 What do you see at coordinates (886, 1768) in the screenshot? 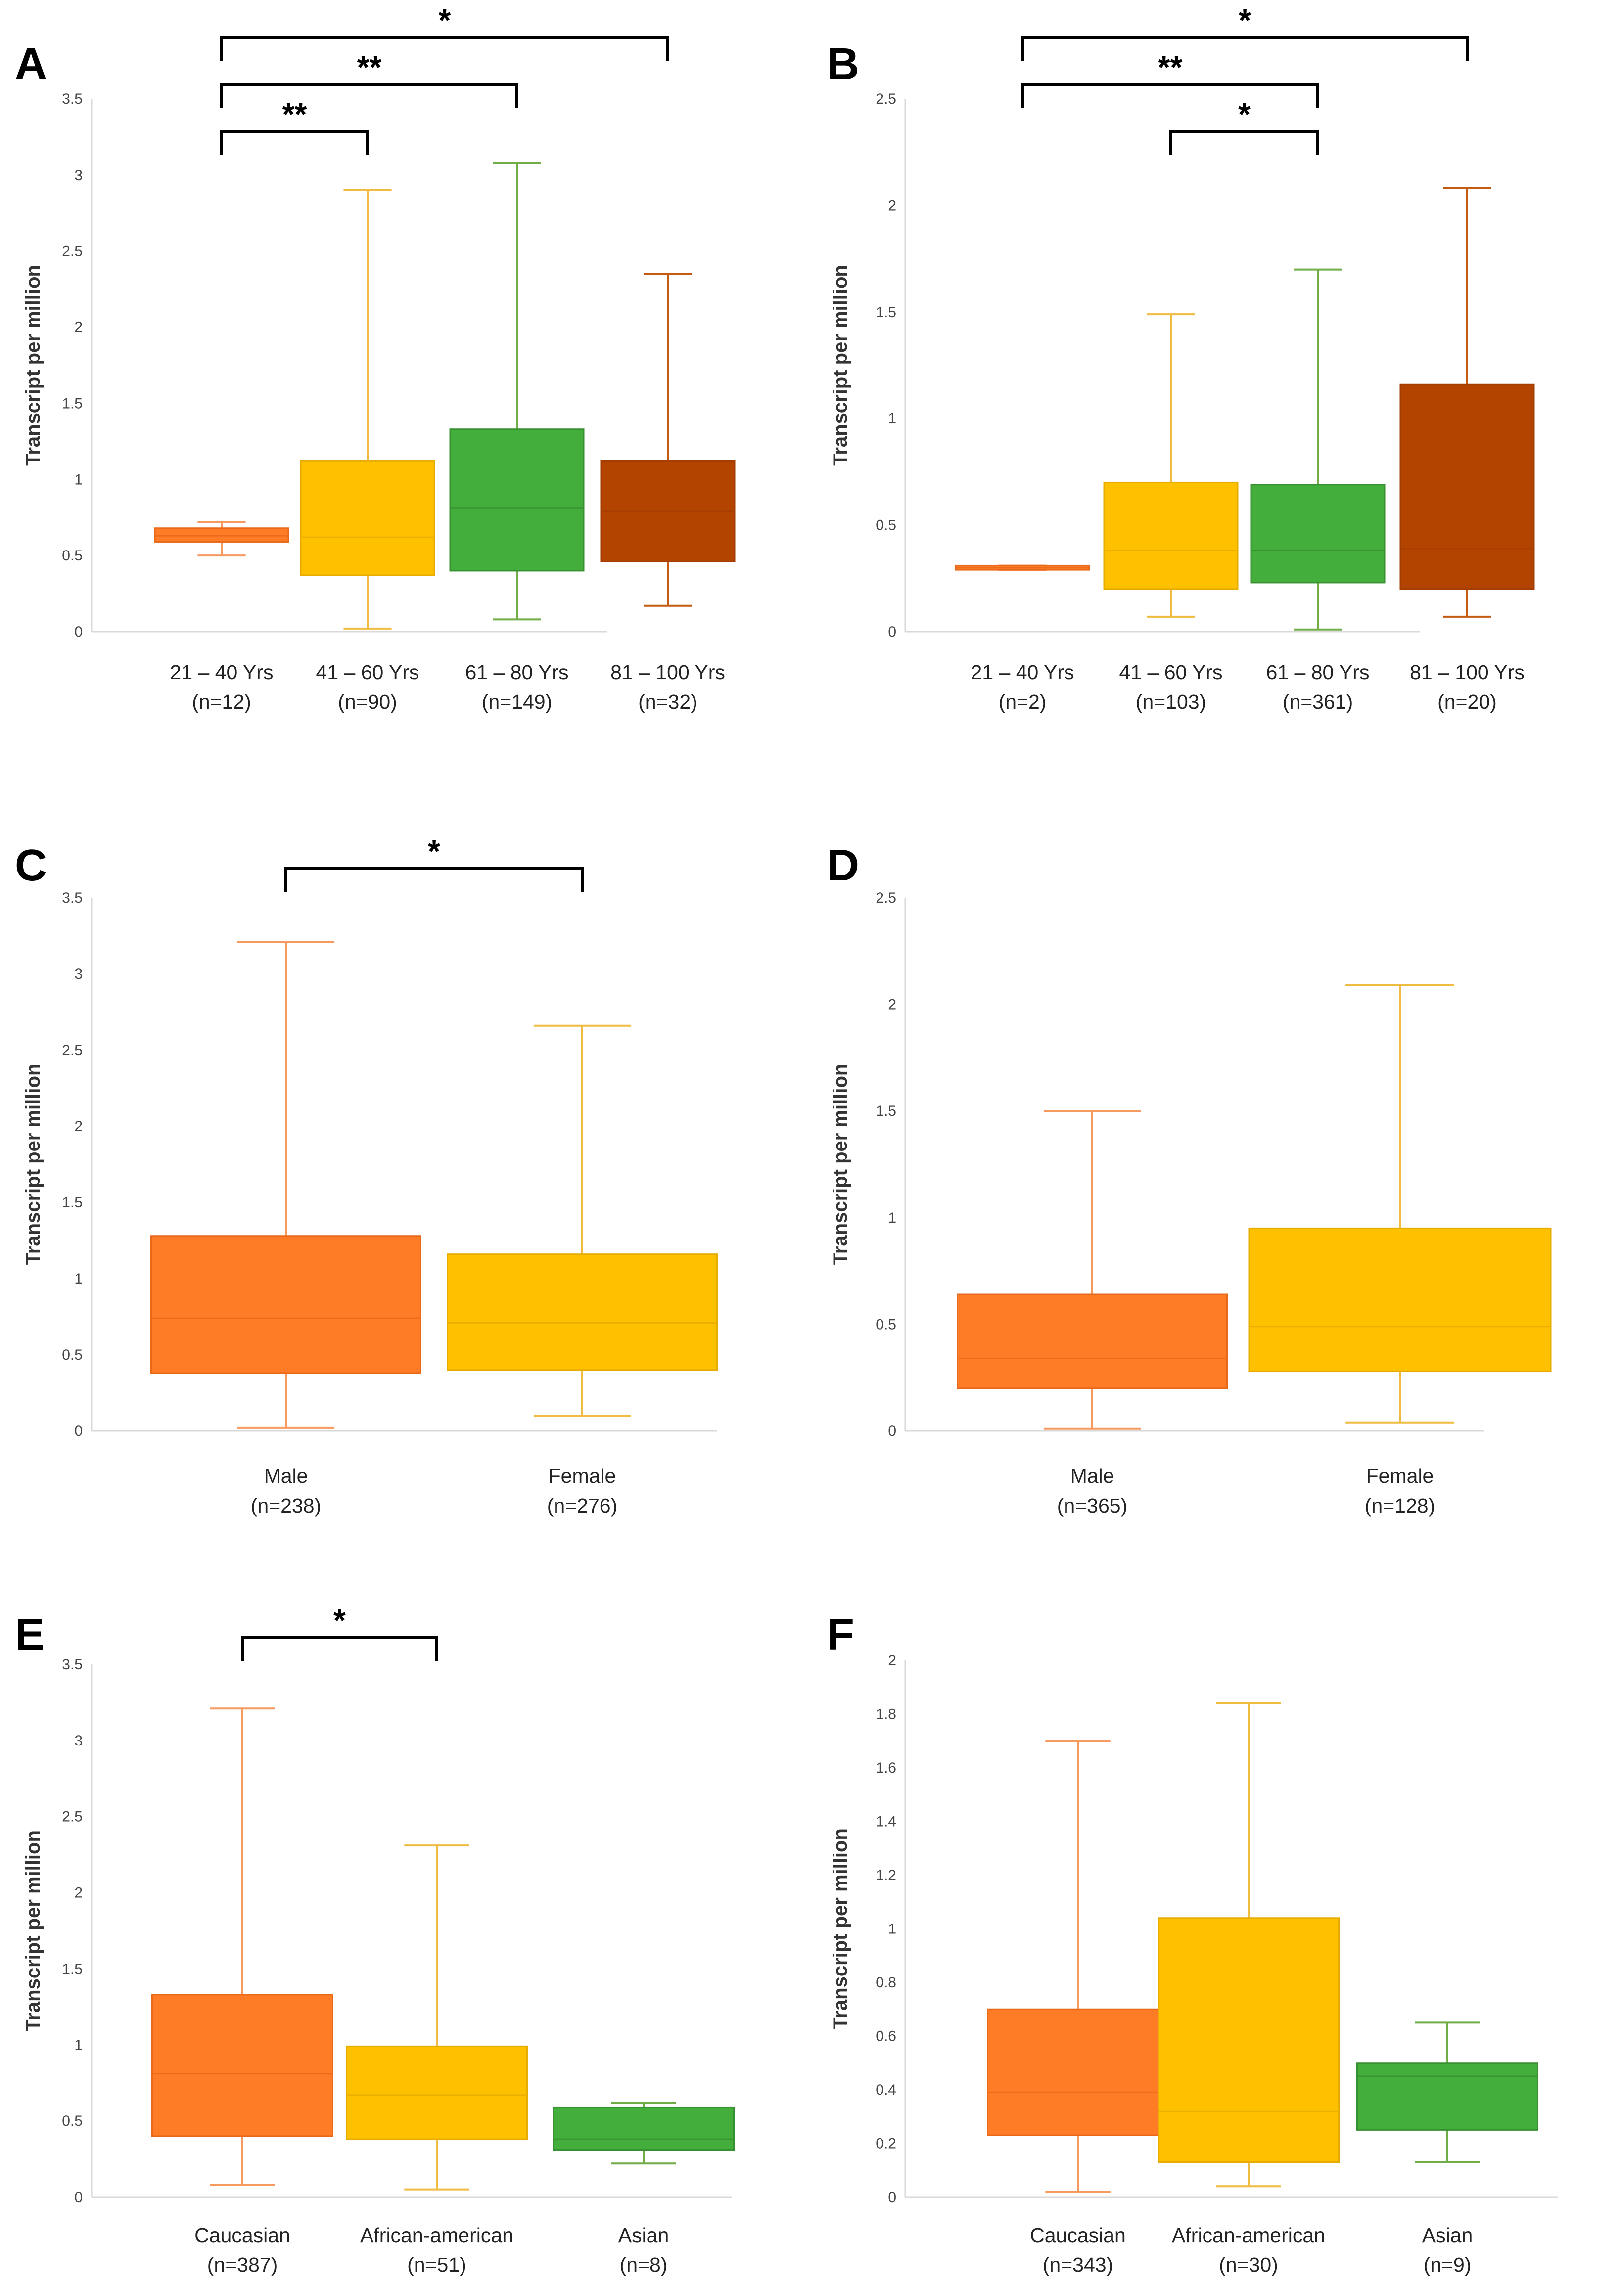
I see `y-tick-label: 1.6` at bounding box center [886, 1768].